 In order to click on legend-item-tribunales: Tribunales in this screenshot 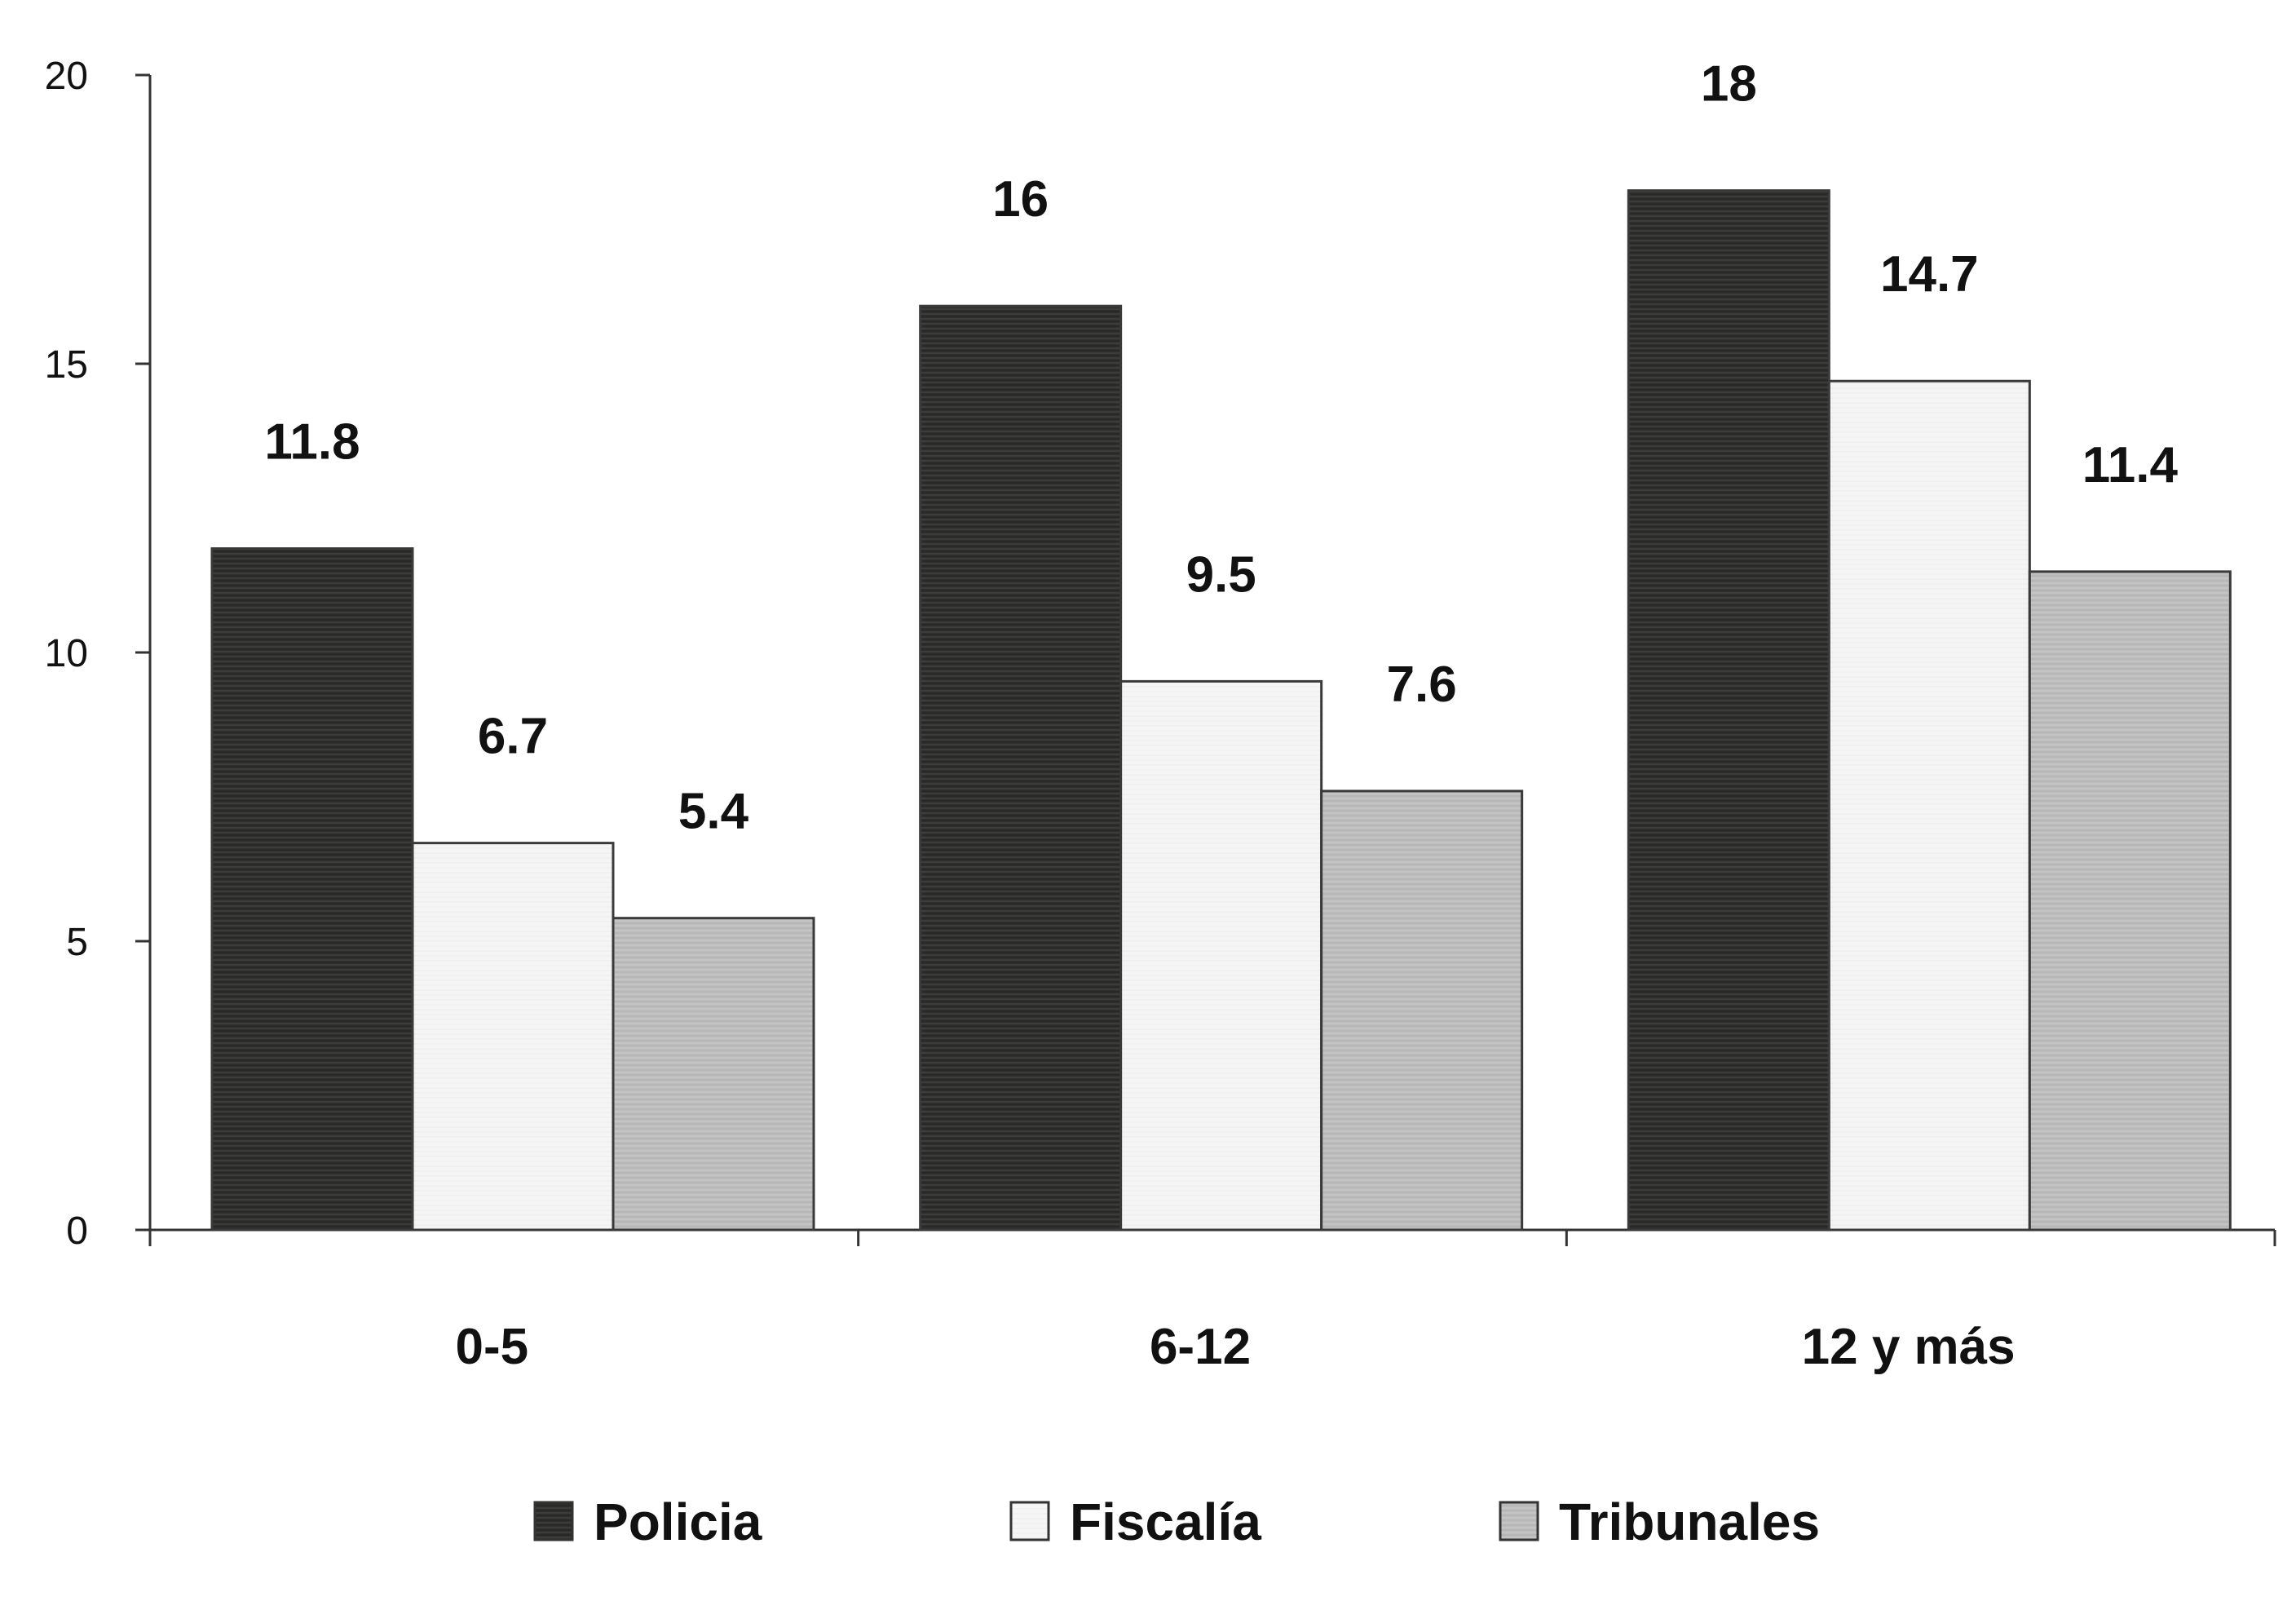, I will do `click(1659, 1522)`.